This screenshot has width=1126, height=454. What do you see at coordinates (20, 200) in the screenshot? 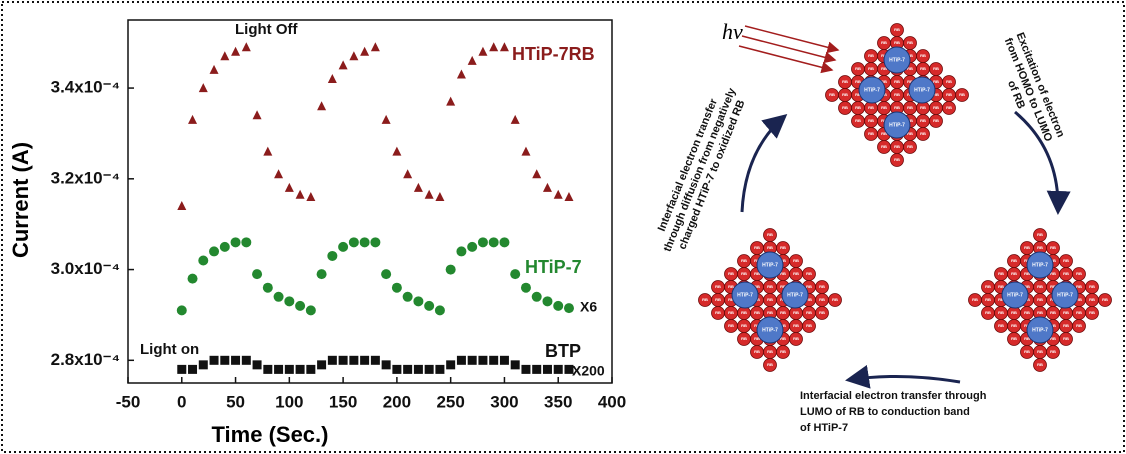
I see `y-axis-label: Current (A)` at bounding box center [20, 200].